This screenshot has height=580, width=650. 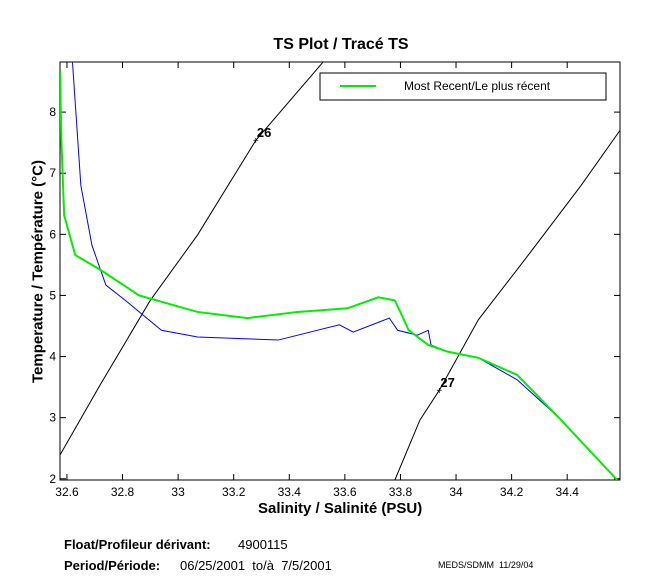 What do you see at coordinates (52, 418) in the screenshot?
I see `y-tick-label: 3` at bounding box center [52, 418].